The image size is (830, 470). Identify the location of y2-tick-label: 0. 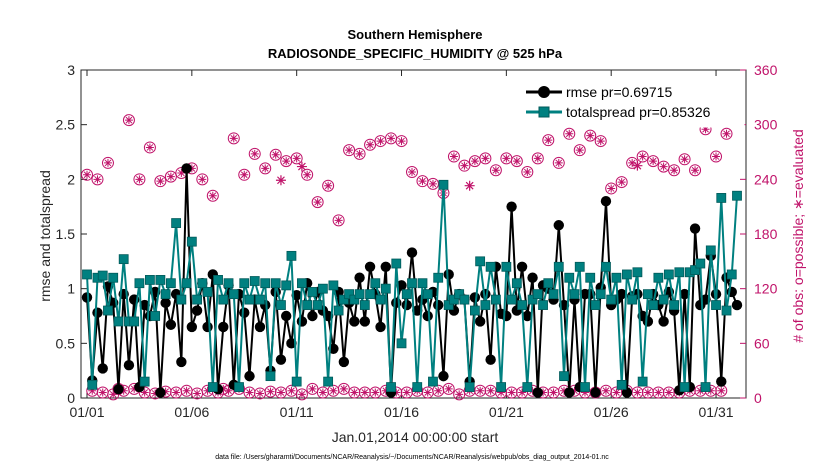
(758, 398).